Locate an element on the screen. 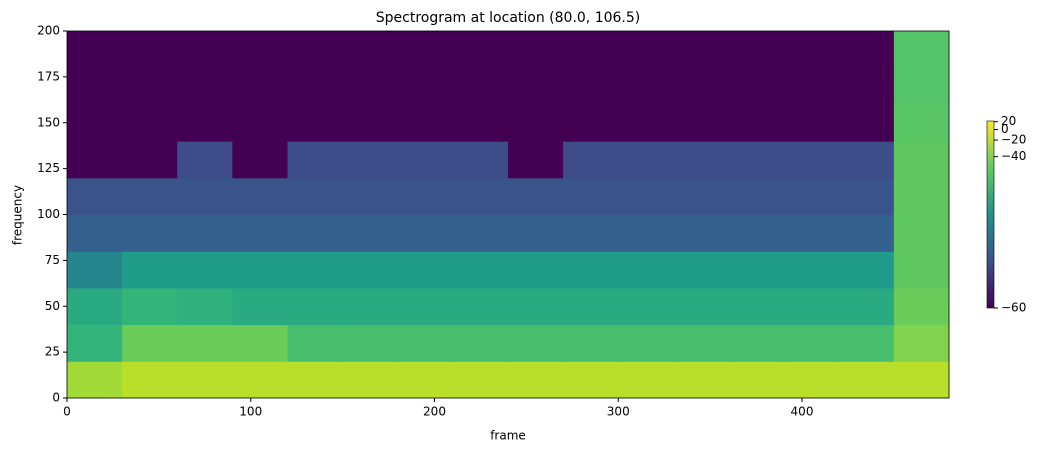 This screenshot has width=1045, height=452. x-tick-label: 100 is located at coordinates (250, 412).